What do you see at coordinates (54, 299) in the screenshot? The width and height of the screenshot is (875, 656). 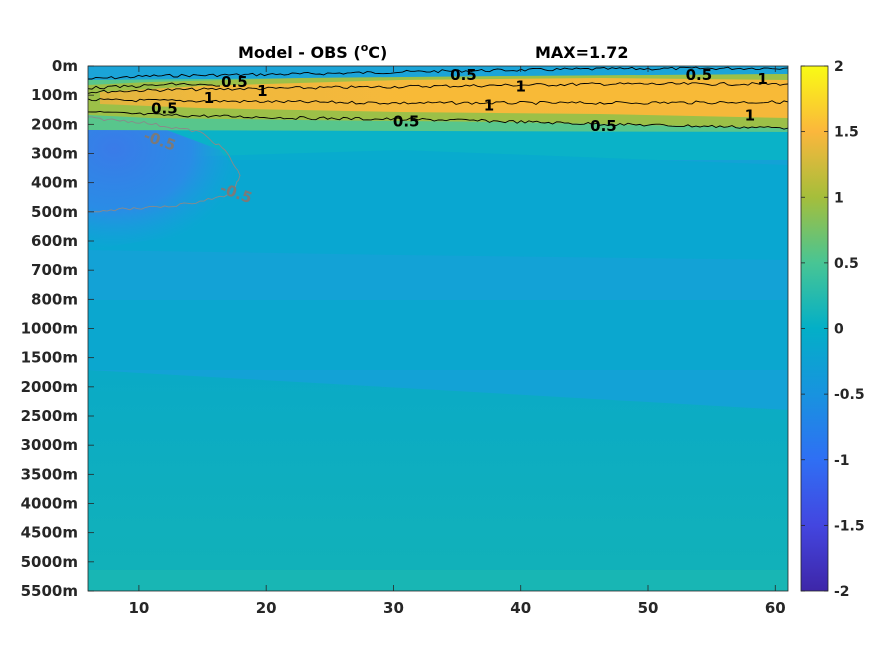 I see `y-tick-label: 800m` at bounding box center [54, 299].